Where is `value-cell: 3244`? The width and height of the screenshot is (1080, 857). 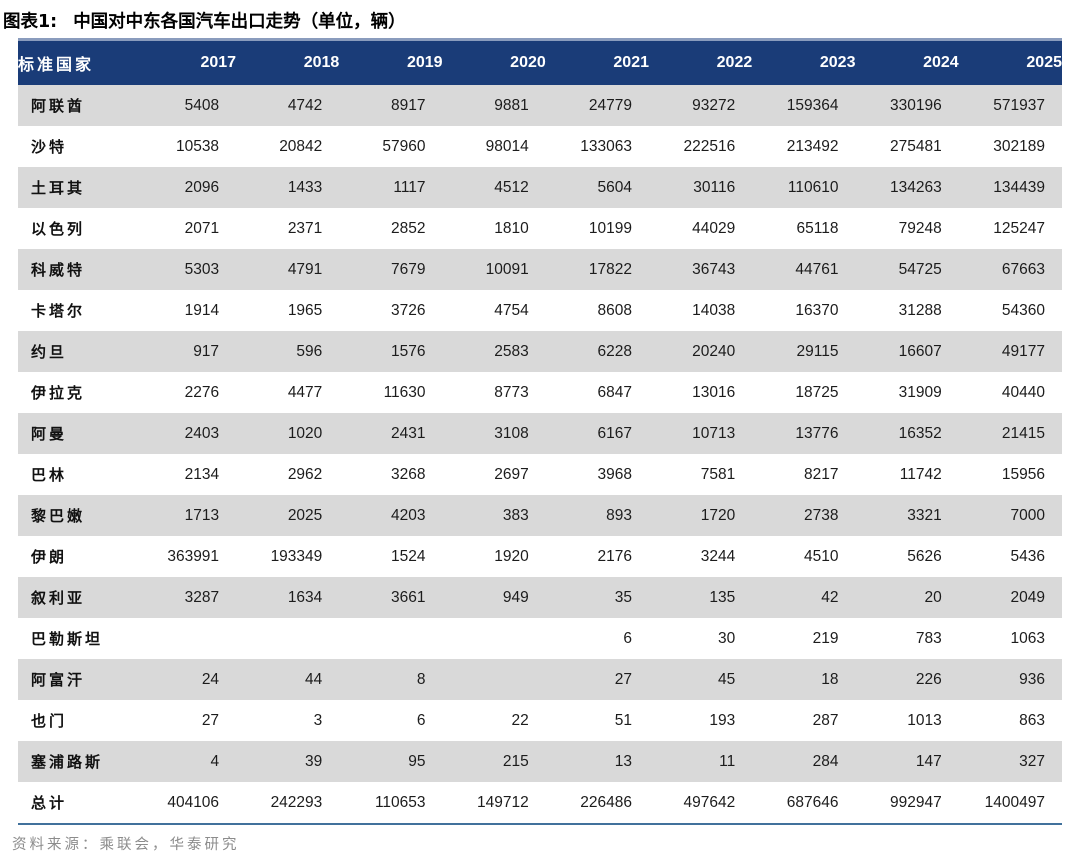 value-cell: 3244 is located at coordinates (718, 556).